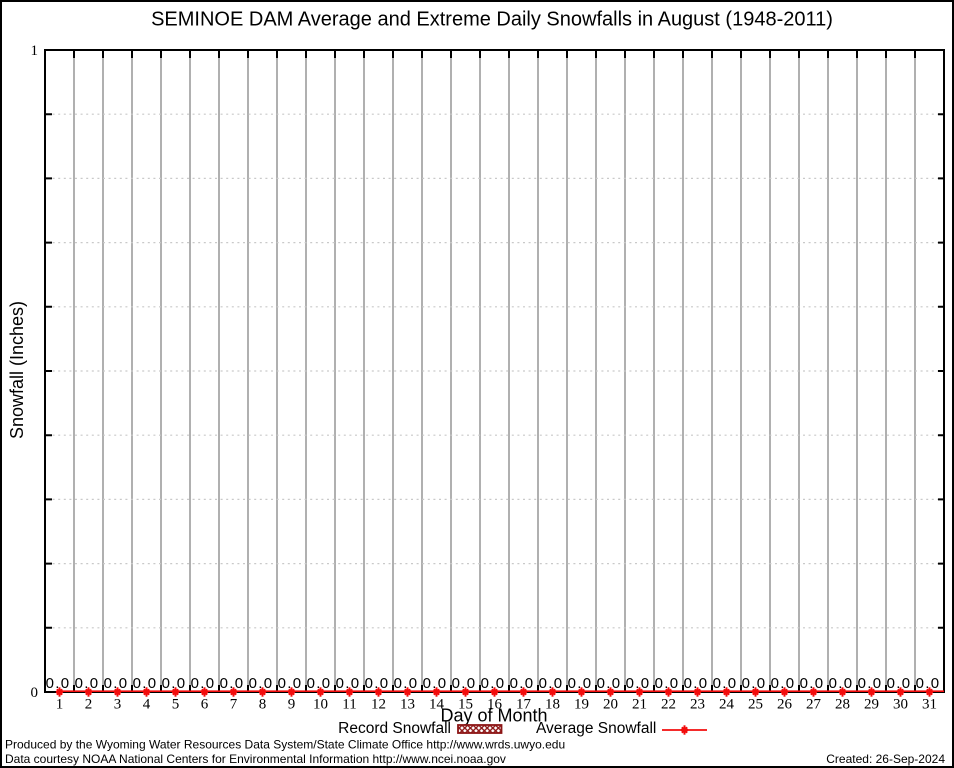  Describe the element at coordinates (378, 705) in the screenshot. I see `svg-text: 12` at that location.